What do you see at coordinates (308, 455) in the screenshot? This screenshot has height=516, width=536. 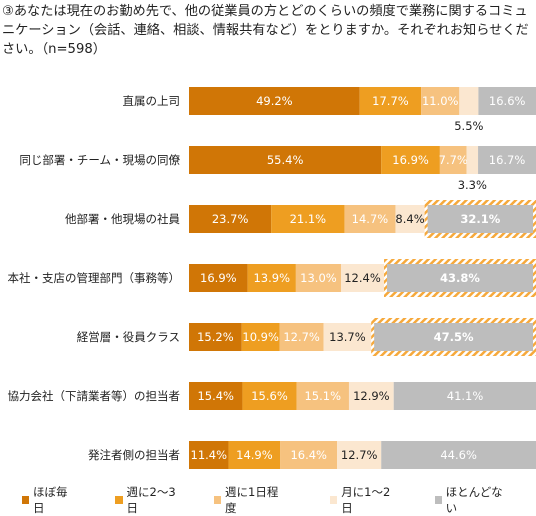 I see `data-label: 16.4%` at bounding box center [308, 455].